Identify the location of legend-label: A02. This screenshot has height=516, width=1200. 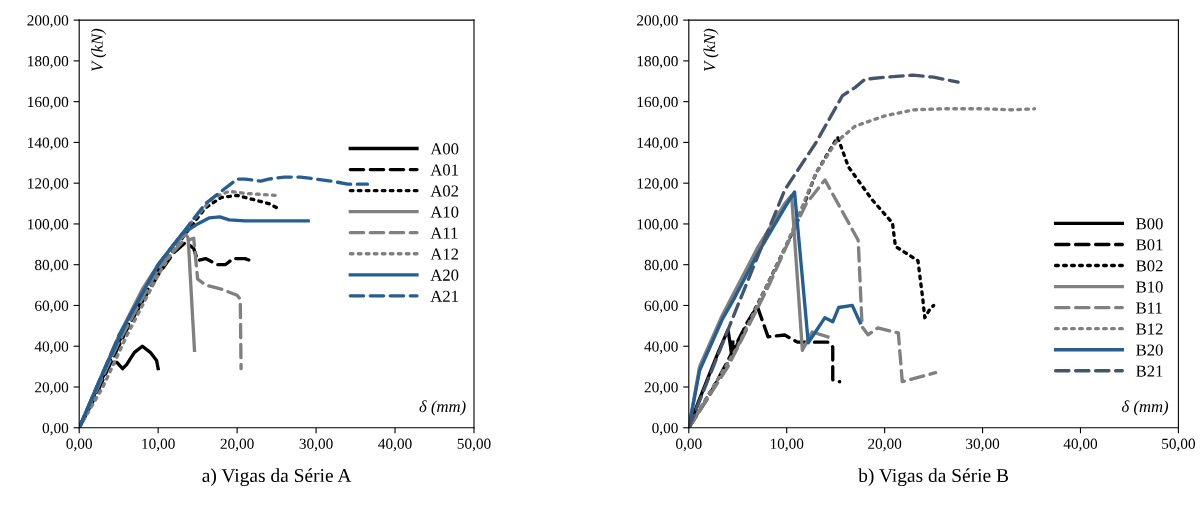
(444, 191).